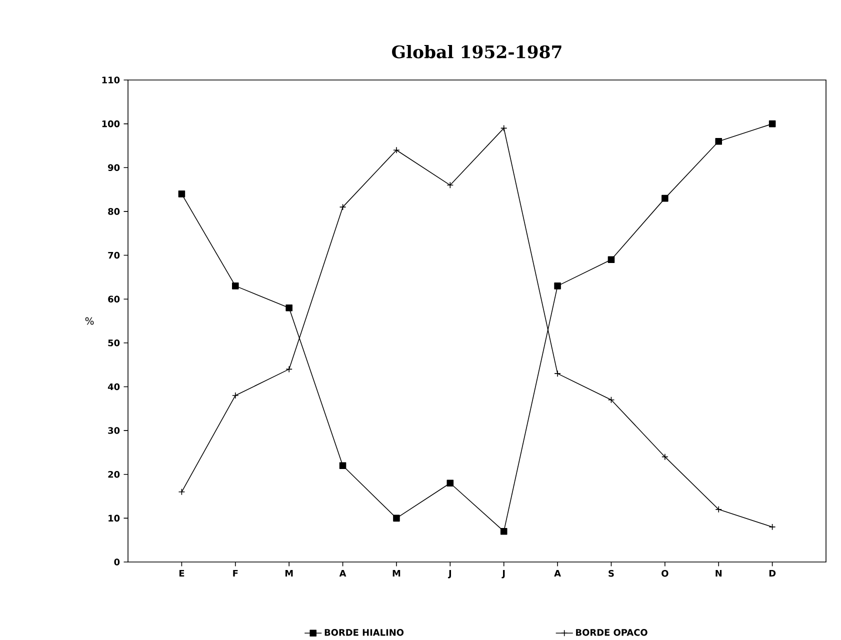 Image resolution: width=841 pixels, height=640 pixels. I want to click on x-tick-label: N, so click(719, 573).